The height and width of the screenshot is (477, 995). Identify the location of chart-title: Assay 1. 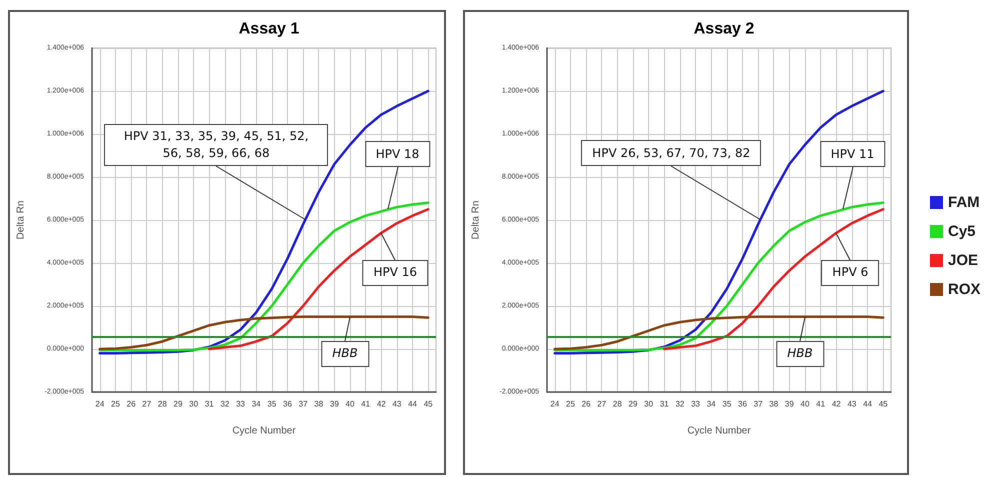
(269, 29).